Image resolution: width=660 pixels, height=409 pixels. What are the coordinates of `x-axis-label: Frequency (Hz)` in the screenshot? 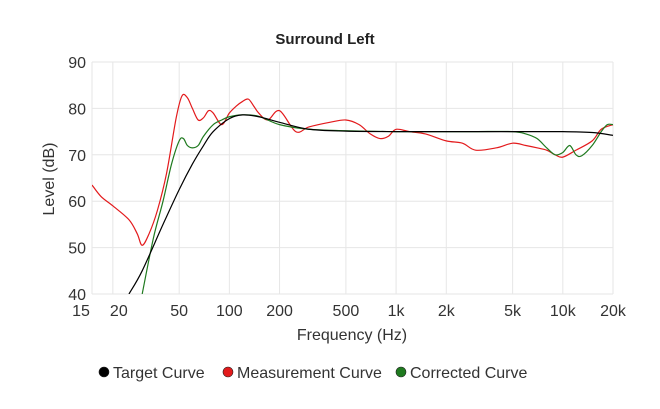 It's located at (352, 335).